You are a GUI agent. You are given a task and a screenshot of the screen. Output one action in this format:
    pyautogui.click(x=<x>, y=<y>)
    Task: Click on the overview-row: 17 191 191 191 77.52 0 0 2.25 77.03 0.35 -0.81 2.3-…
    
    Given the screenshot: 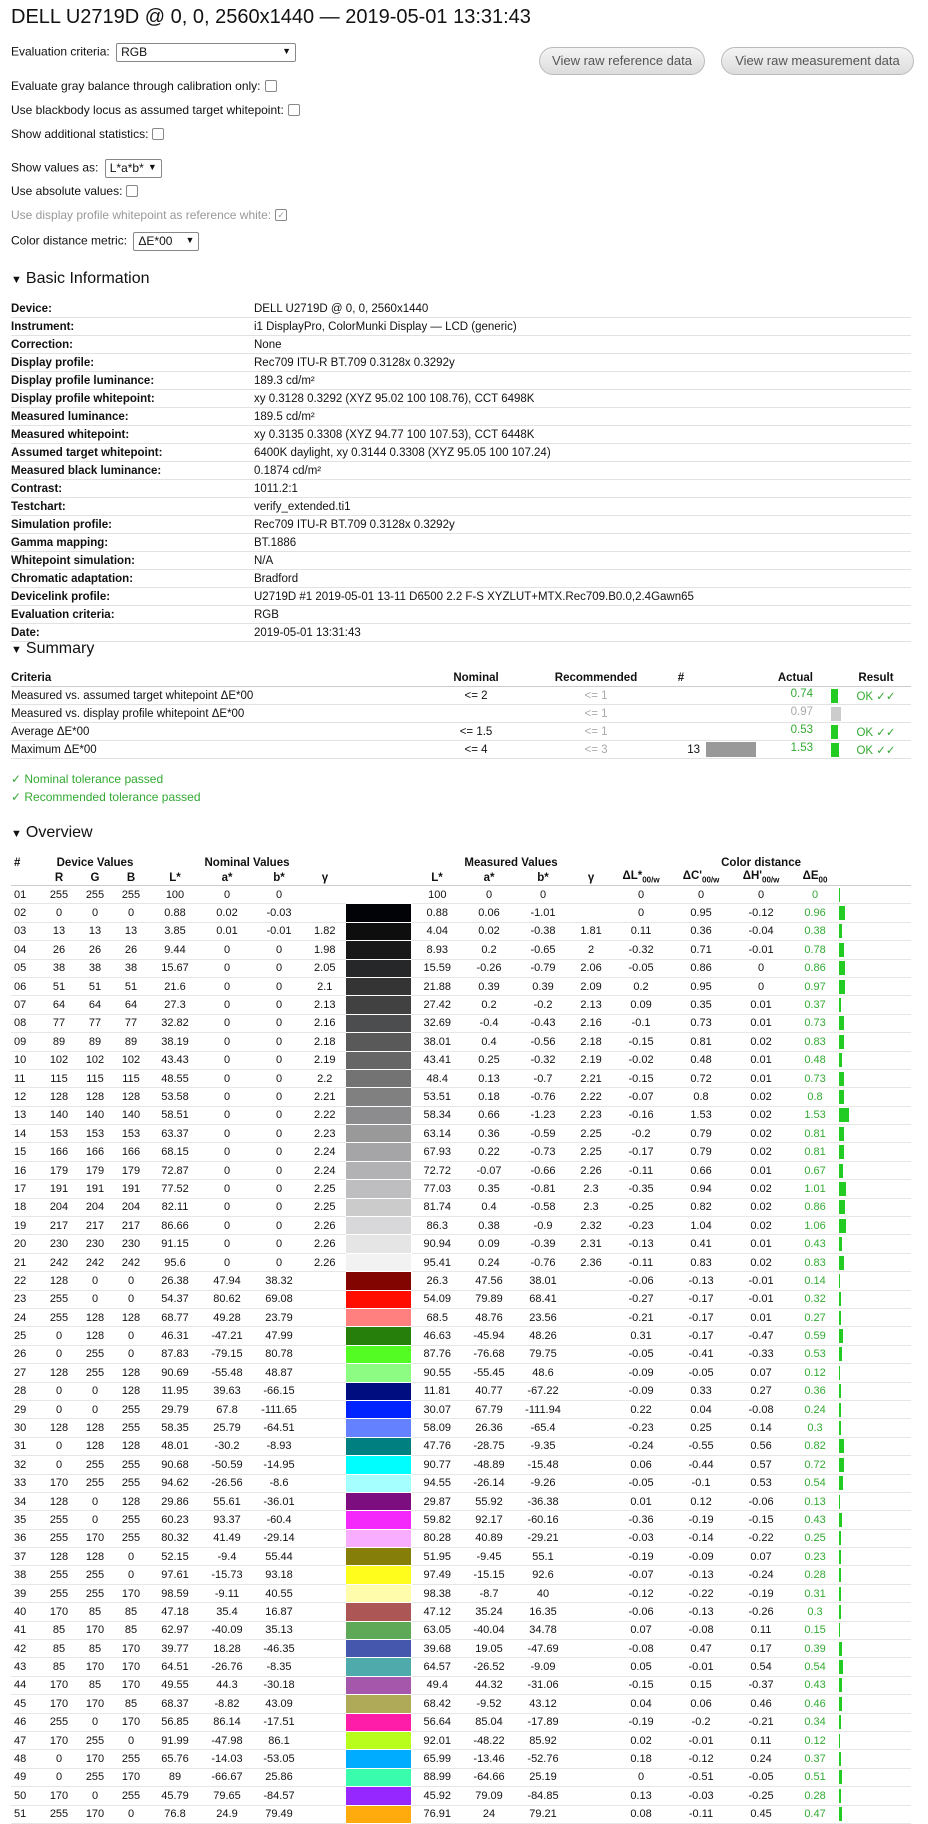 What is the action you would take?
    pyautogui.click(x=461, y=1189)
    